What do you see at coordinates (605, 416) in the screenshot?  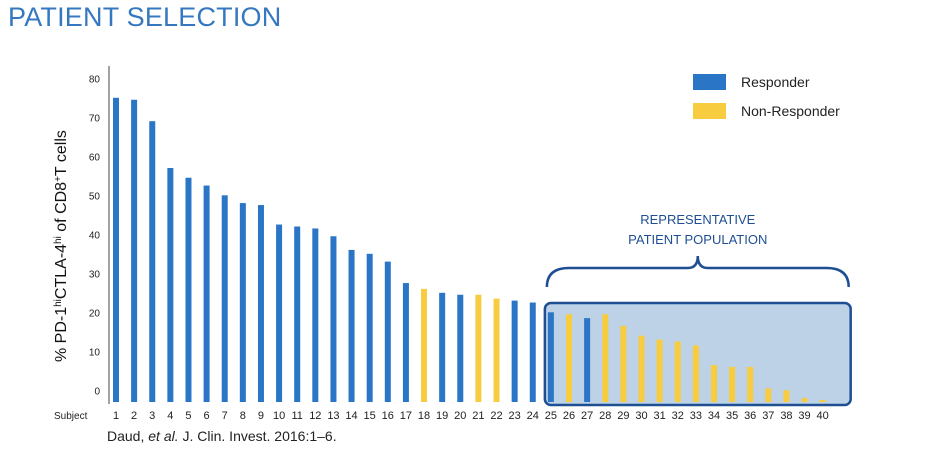 I see `x-tick-label: 28` at bounding box center [605, 416].